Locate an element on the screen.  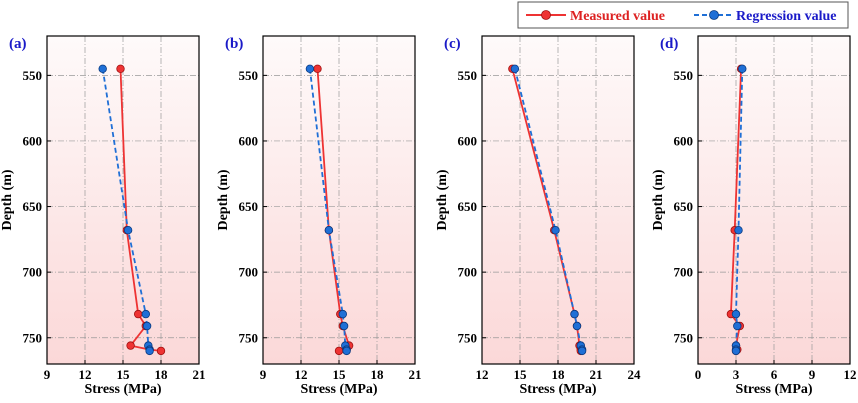
legend-measured-marker is located at coordinates (546, 15).